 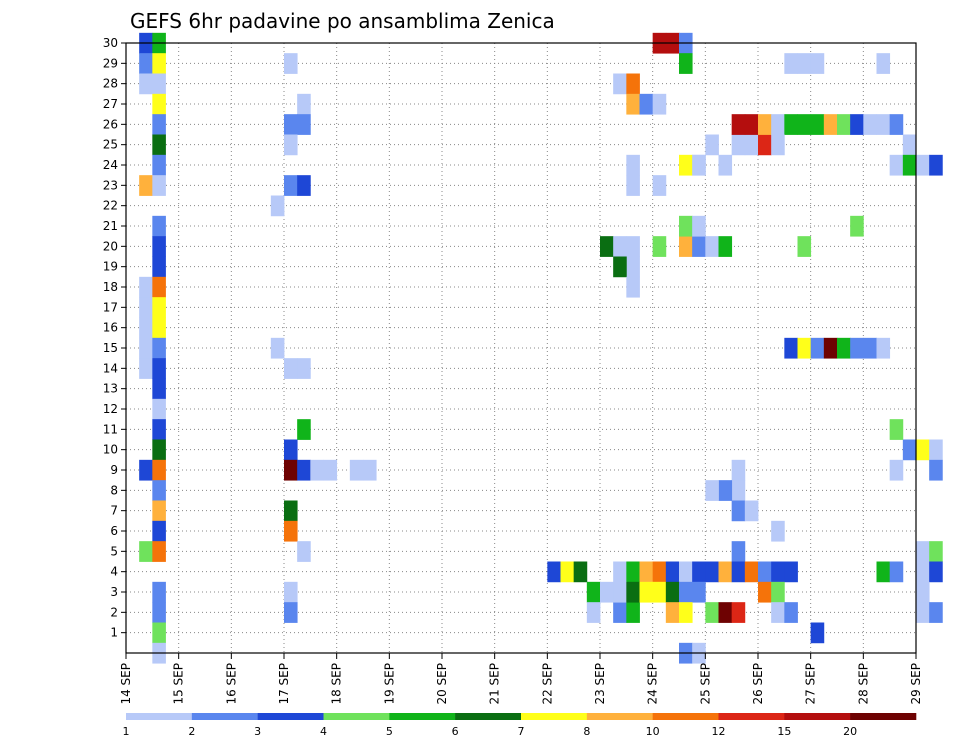 What do you see at coordinates (342, 21) in the screenshot?
I see `chart-title: GEFS 6hr padavine po ansamblima Zenica` at bounding box center [342, 21].